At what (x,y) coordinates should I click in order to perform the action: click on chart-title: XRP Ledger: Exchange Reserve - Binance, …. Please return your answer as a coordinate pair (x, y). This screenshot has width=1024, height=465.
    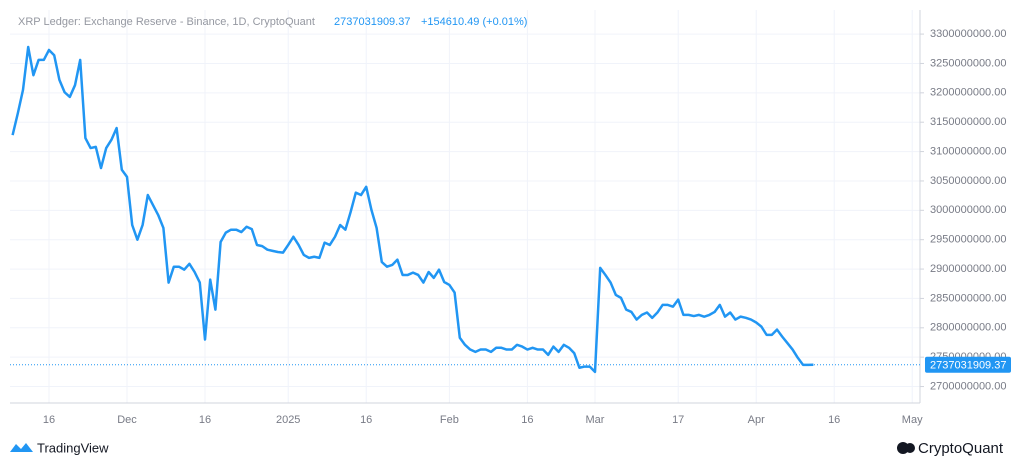
    Looking at the image, I should click on (166, 22).